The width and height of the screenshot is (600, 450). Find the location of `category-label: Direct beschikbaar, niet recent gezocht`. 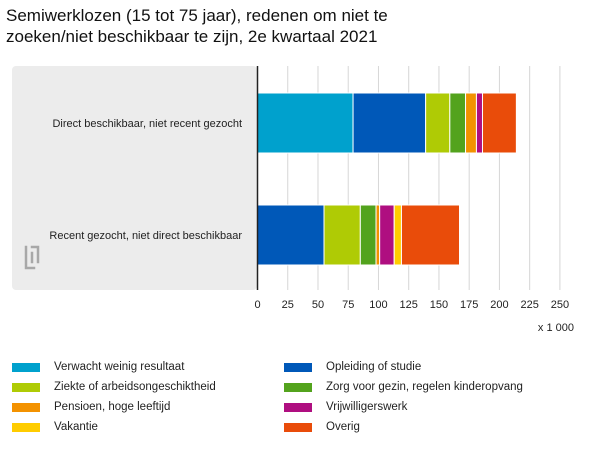

category-label: Direct beschikbaar, niet recent gezocht is located at coordinates (147, 124).